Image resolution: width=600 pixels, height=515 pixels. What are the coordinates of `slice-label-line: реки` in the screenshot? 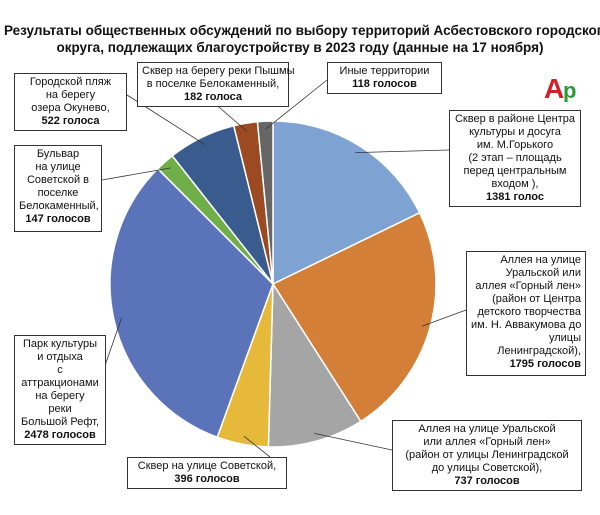 It's located at (60, 409).